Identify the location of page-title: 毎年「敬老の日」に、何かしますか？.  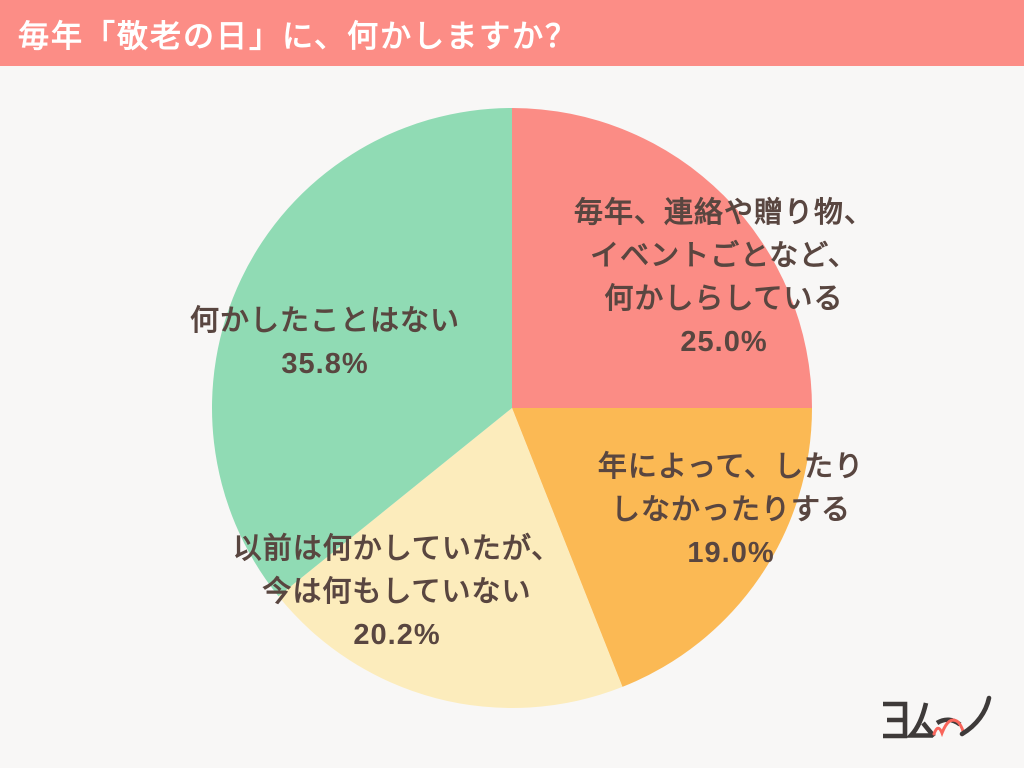
(298, 36).